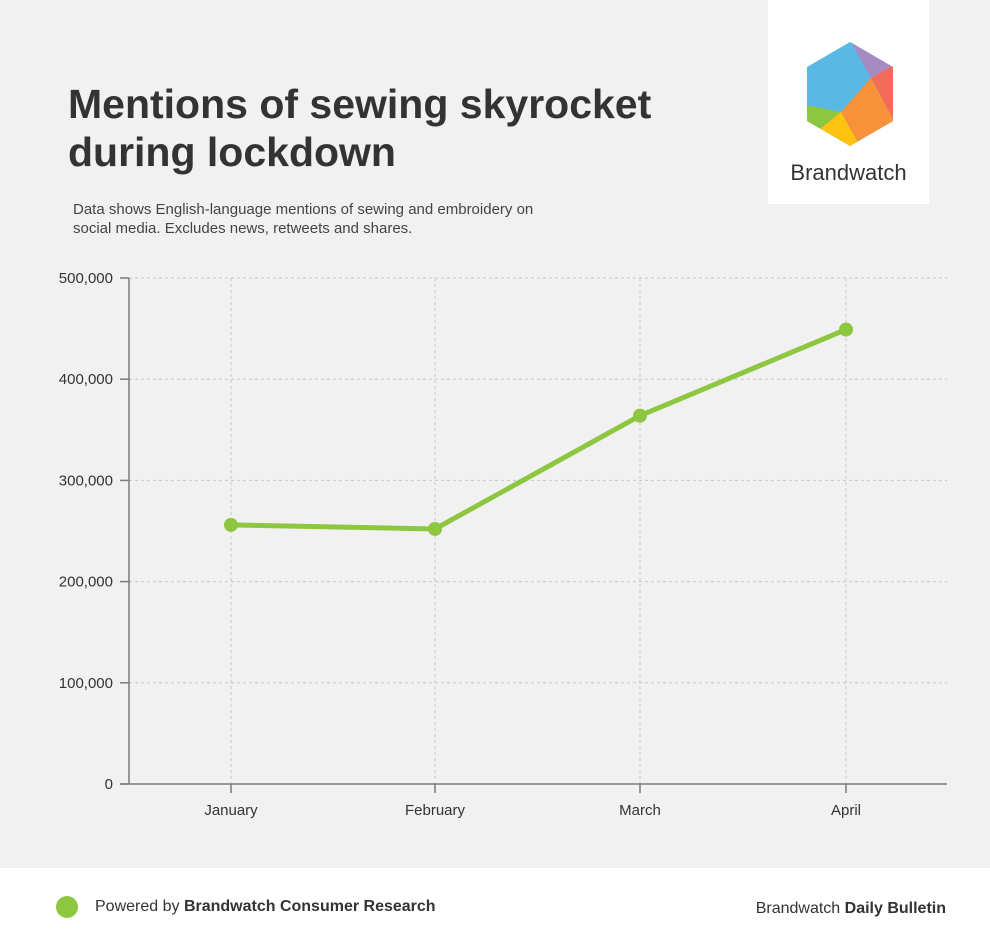  I want to click on y-tick-label: 100,000, so click(86, 683).